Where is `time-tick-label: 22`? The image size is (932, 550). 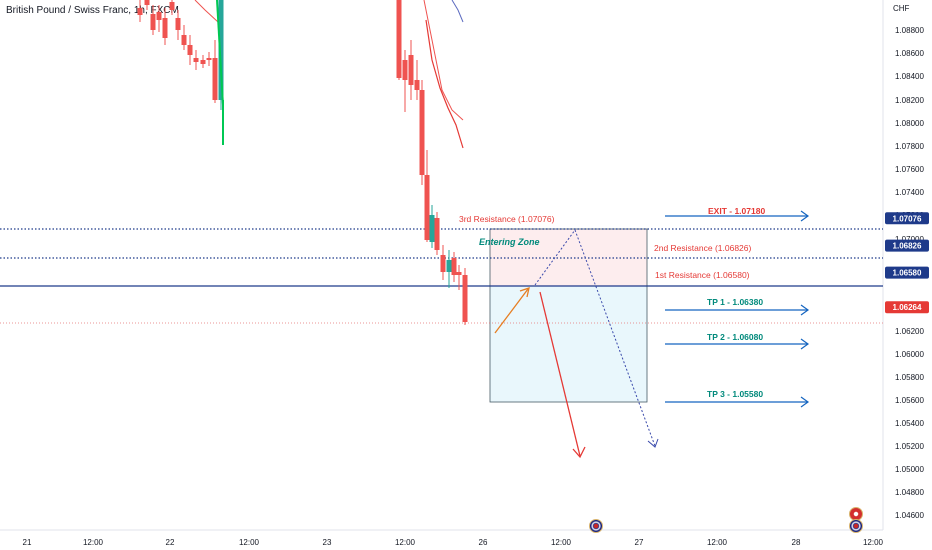
time-tick-label: 22 is located at coordinates (170, 542).